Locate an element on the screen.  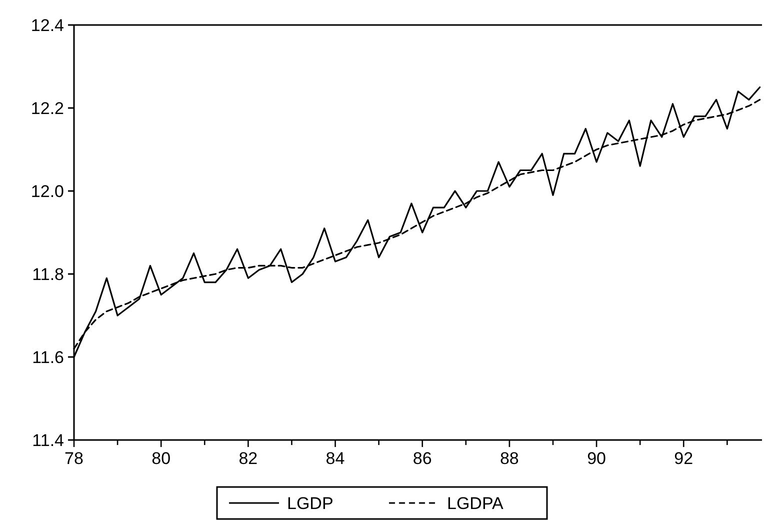
x-tick-label: 88 is located at coordinates (509, 458).